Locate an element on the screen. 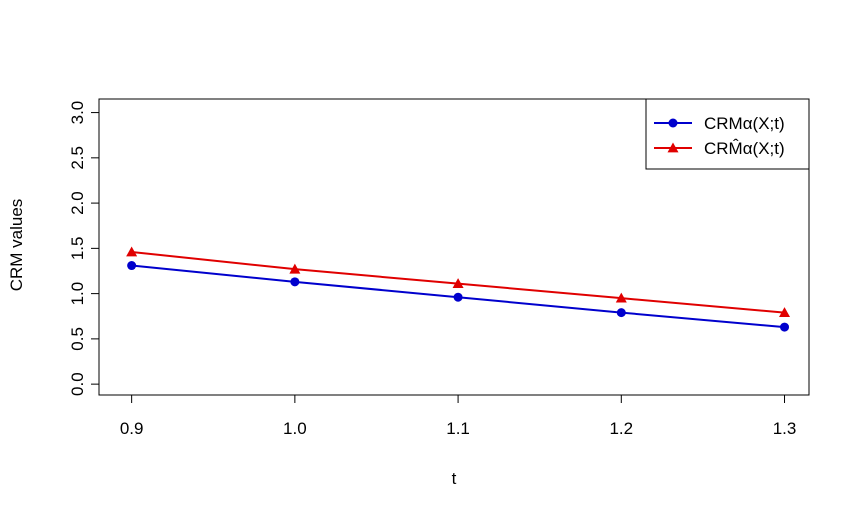 This screenshot has height=515, width=860. x-tick-label: 0.9 is located at coordinates (132, 428).